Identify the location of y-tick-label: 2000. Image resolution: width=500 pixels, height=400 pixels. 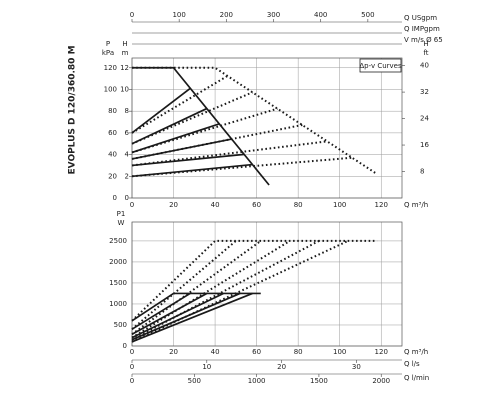
(118, 262).